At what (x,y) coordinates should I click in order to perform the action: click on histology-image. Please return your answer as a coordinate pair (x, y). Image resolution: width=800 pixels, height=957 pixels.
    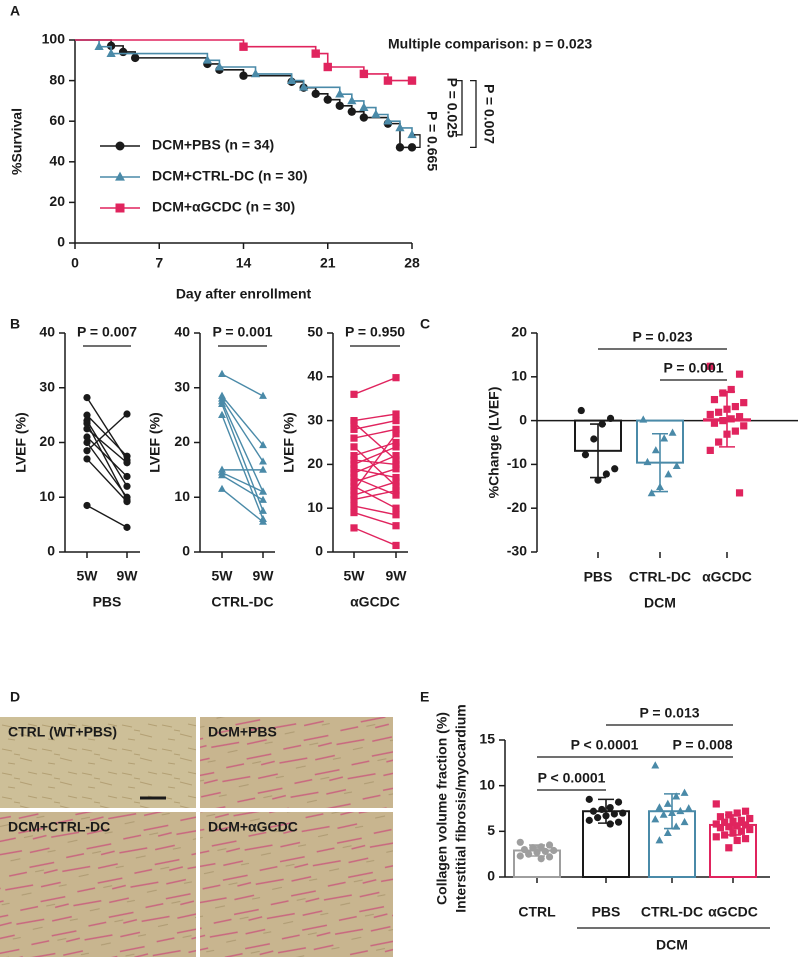
    Looking at the image, I should click on (98, 762).